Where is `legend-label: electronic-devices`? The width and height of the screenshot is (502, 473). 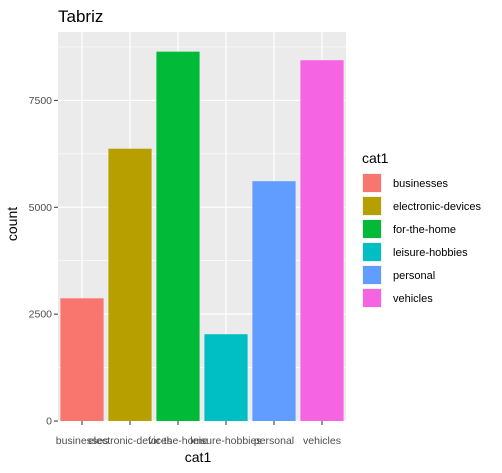
legend-label: electronic-devices is located at coordinates (437, 207).